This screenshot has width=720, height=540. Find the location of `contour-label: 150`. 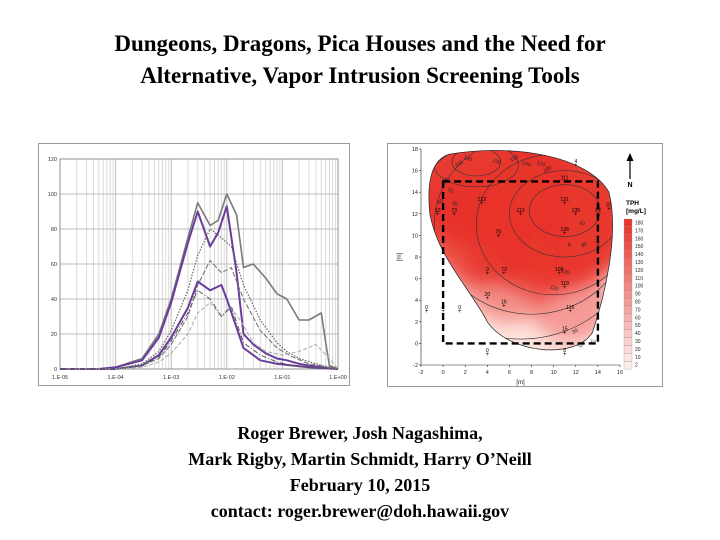

contour-label: 150 is located at coordinates (514, 159).